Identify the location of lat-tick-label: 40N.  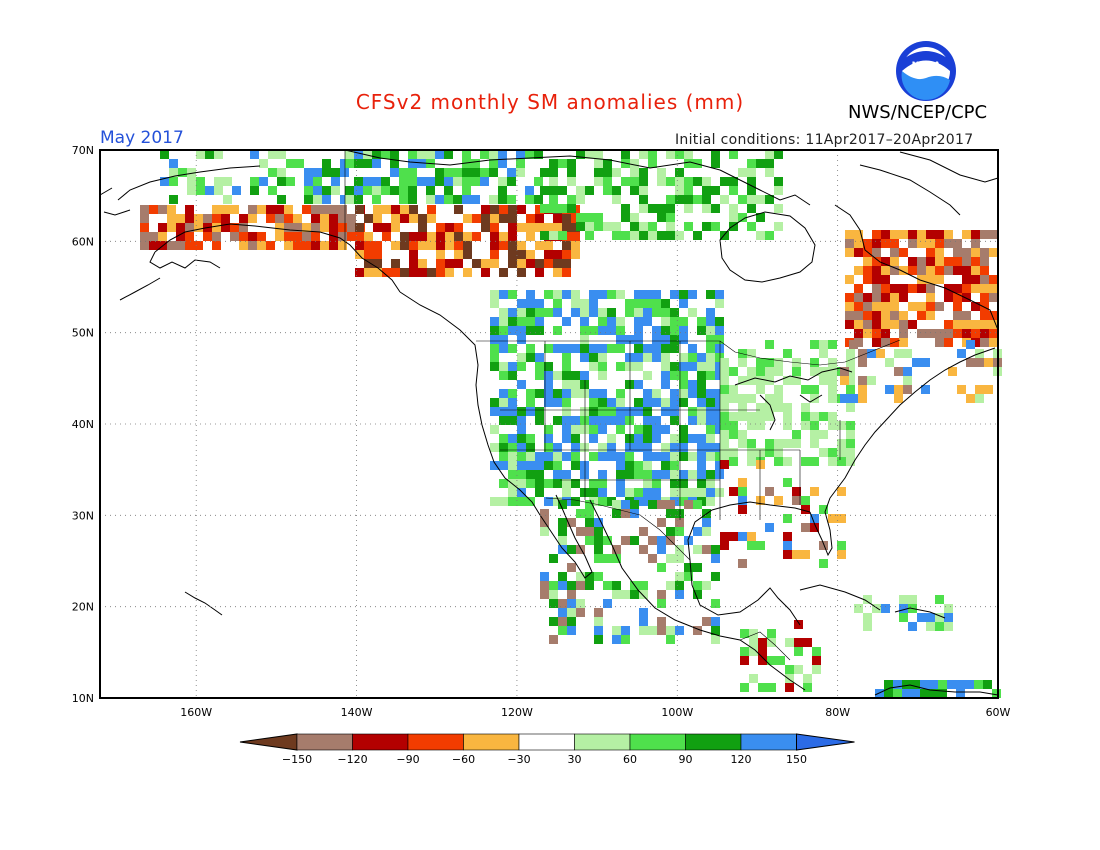
(83, 424).